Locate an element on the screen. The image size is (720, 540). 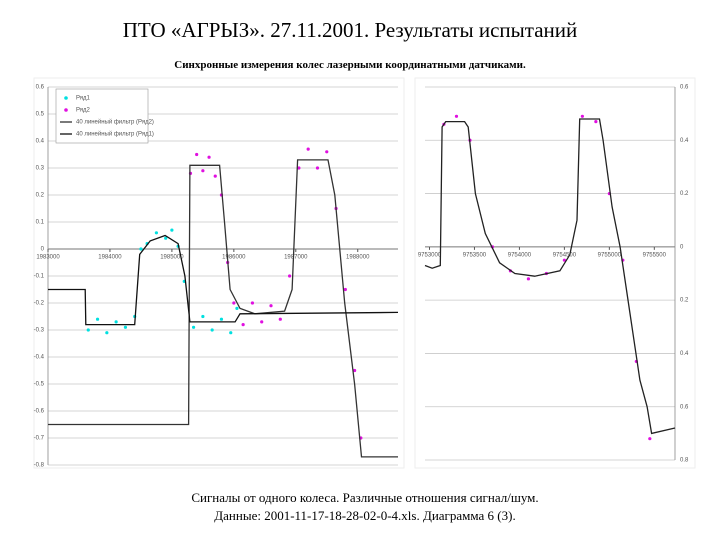
x-tick-label: 9754000 is located at coordinates (520, 255).